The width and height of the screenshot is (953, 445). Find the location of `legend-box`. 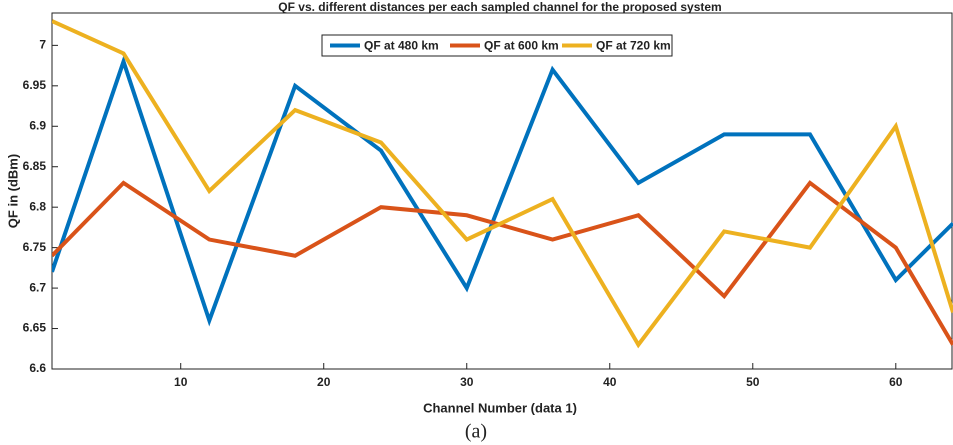

legend-box is located at coordinates (497, 45).